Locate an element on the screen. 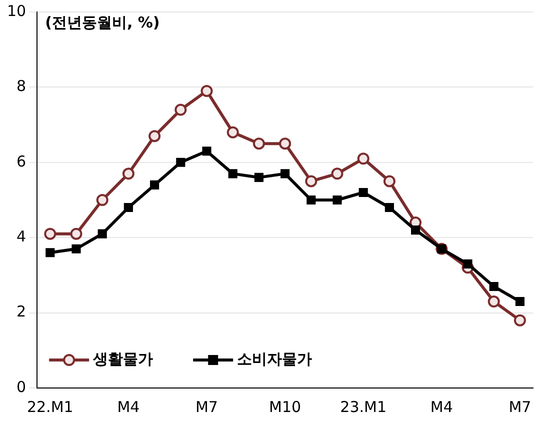  y-tick-label: 2 is located at coordinates (21, 311).